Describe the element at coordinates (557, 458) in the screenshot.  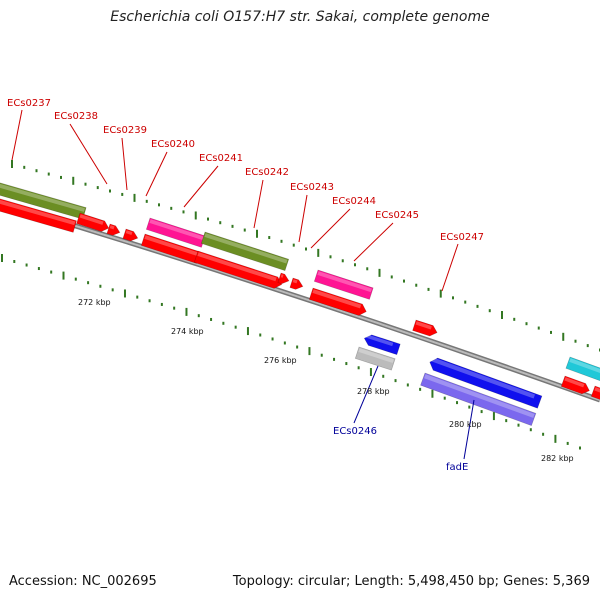
I see `kbp-label-282: 282 kbp` at that location.